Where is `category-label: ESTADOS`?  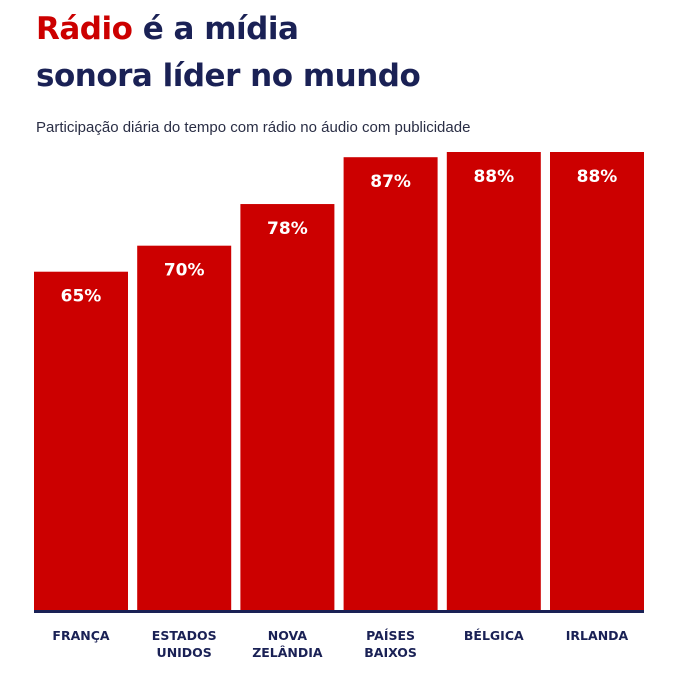 category-label: ESTADOS is located at coordinates (184, 635).